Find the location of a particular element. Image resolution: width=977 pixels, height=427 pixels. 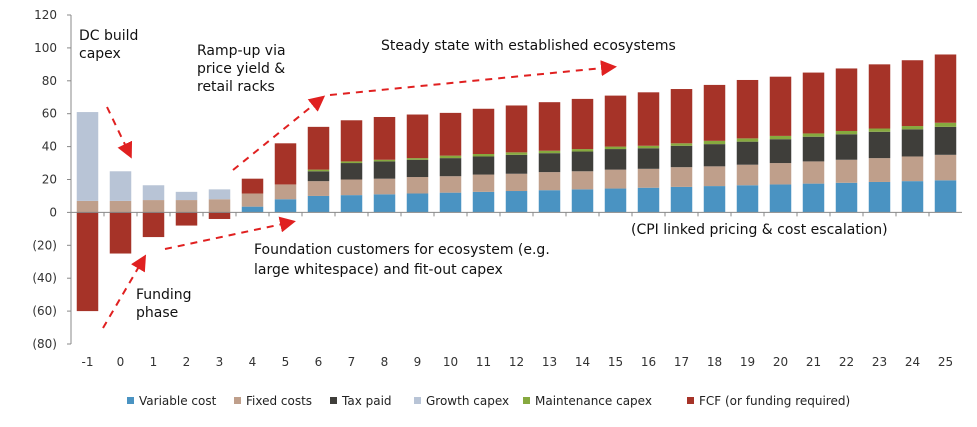

arrow-build-capex is located at coordinates (119, 132).